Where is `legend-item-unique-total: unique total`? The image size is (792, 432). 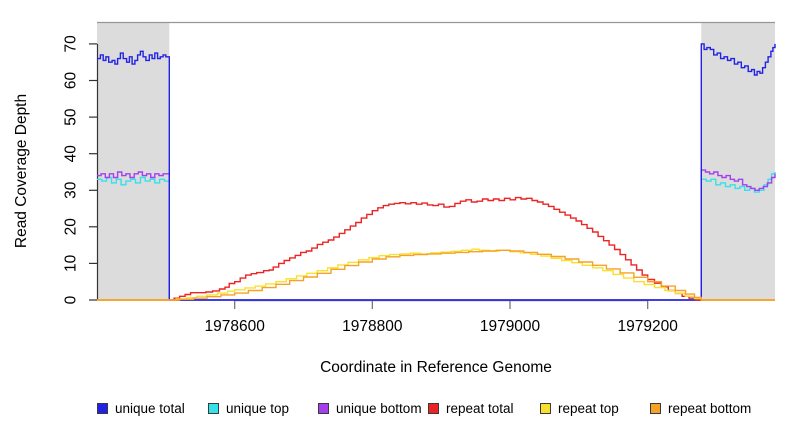 legend-item-unique-total: unique total is located at coordinates (141, 408).